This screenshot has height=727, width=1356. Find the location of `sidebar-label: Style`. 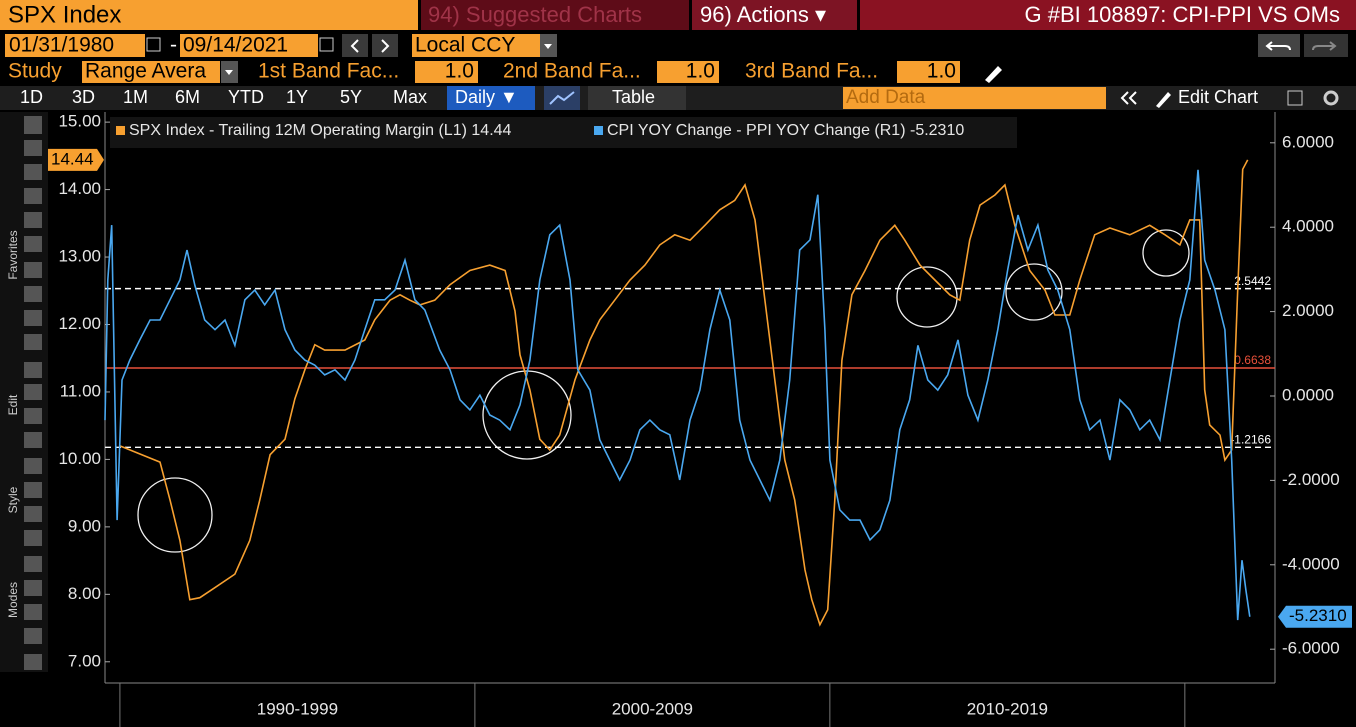

sidebar-label: Style is located at coordinates (13, 499).